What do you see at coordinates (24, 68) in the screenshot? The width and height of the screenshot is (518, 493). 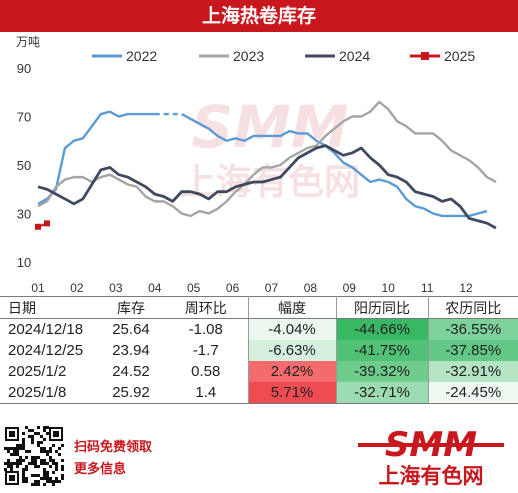 I see `y-tick-label: 90` at bounding box center [24, 68].